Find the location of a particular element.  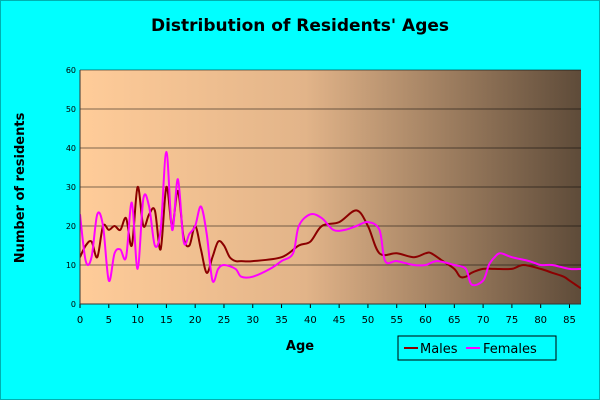

x-tick-label: 50 is located at coordinates (368, 320).